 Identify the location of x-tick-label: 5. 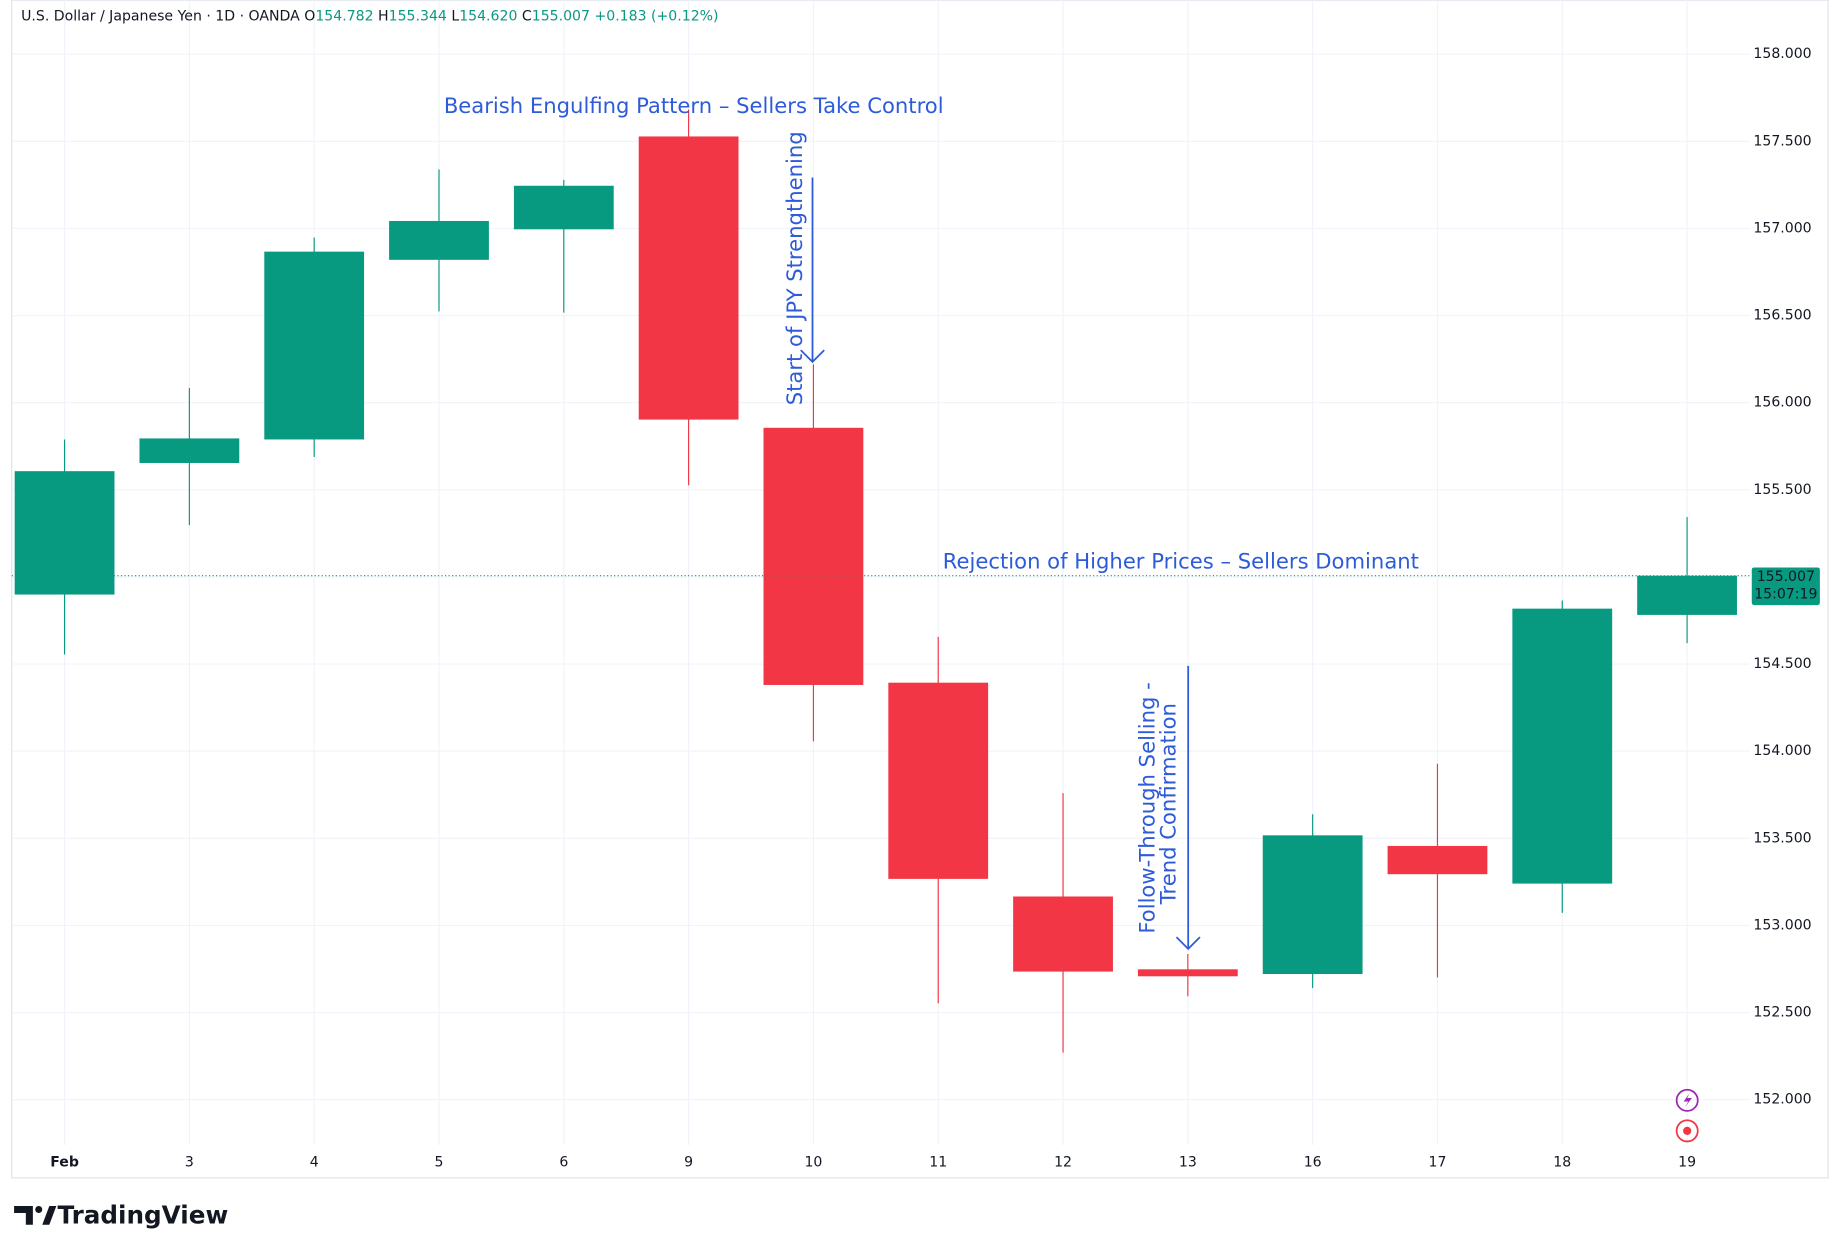
(439, 1163).